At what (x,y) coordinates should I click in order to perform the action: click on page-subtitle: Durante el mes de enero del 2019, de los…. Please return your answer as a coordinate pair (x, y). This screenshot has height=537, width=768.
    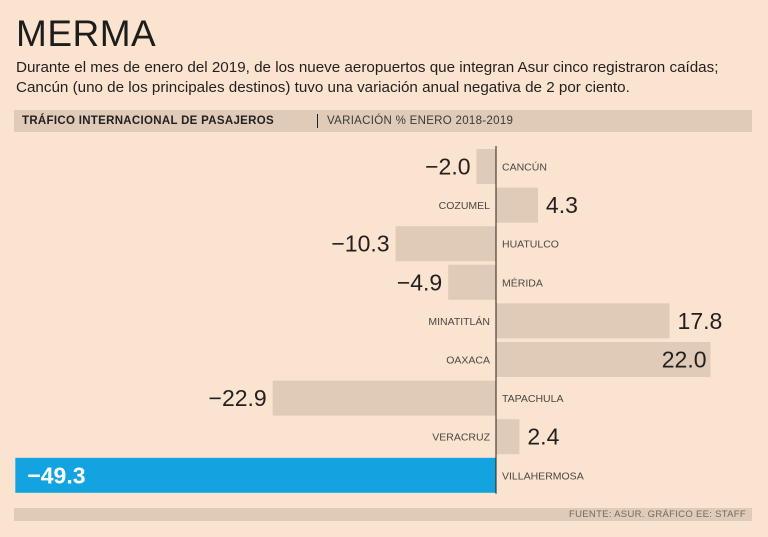
    Looking at the image, I should click on (367, 77).